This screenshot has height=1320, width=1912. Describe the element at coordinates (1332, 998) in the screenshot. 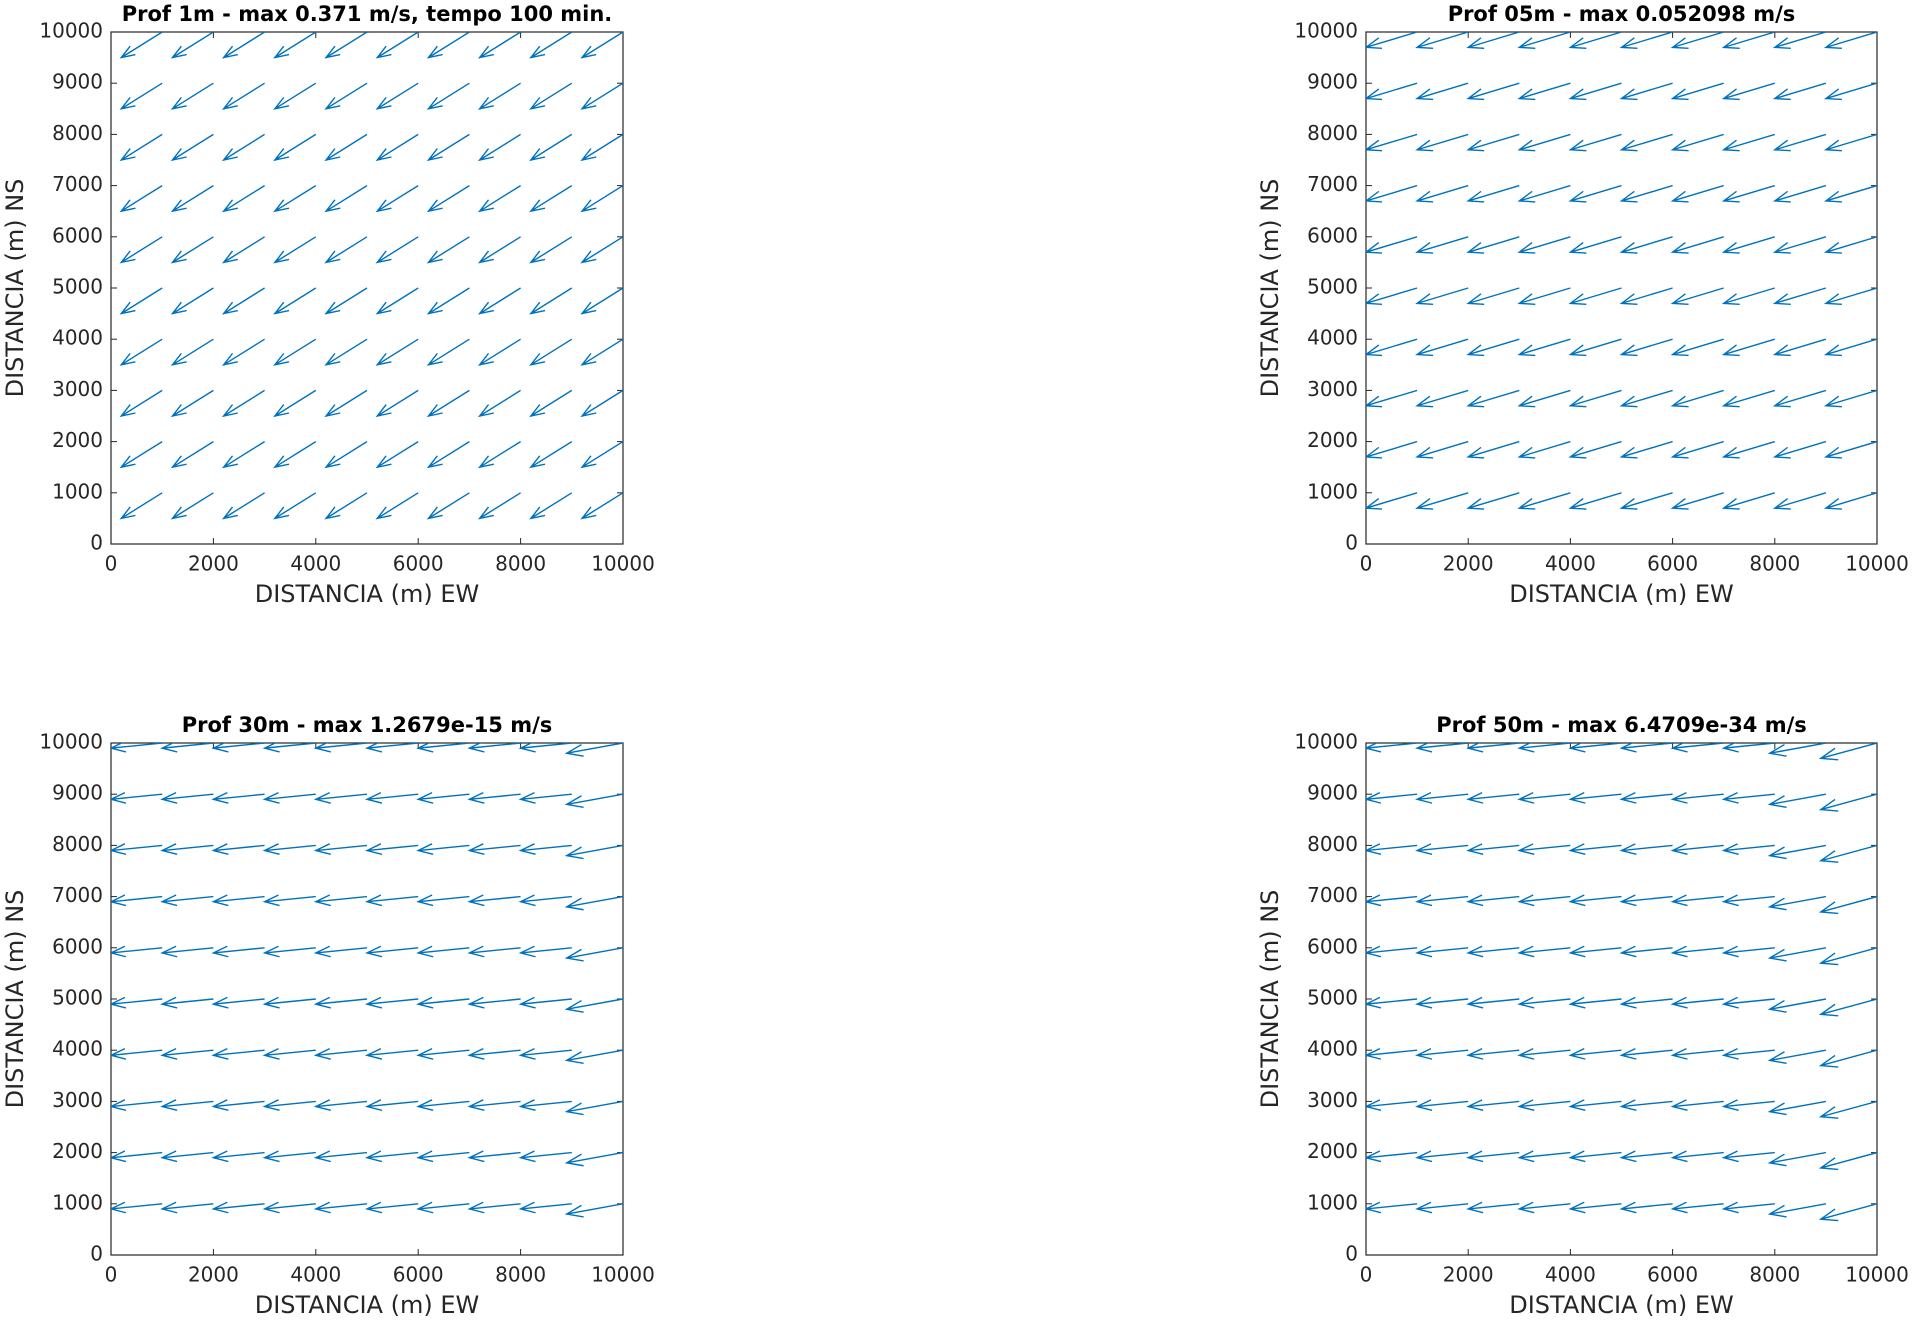

I see `y-tick-label: 5000` at that location.